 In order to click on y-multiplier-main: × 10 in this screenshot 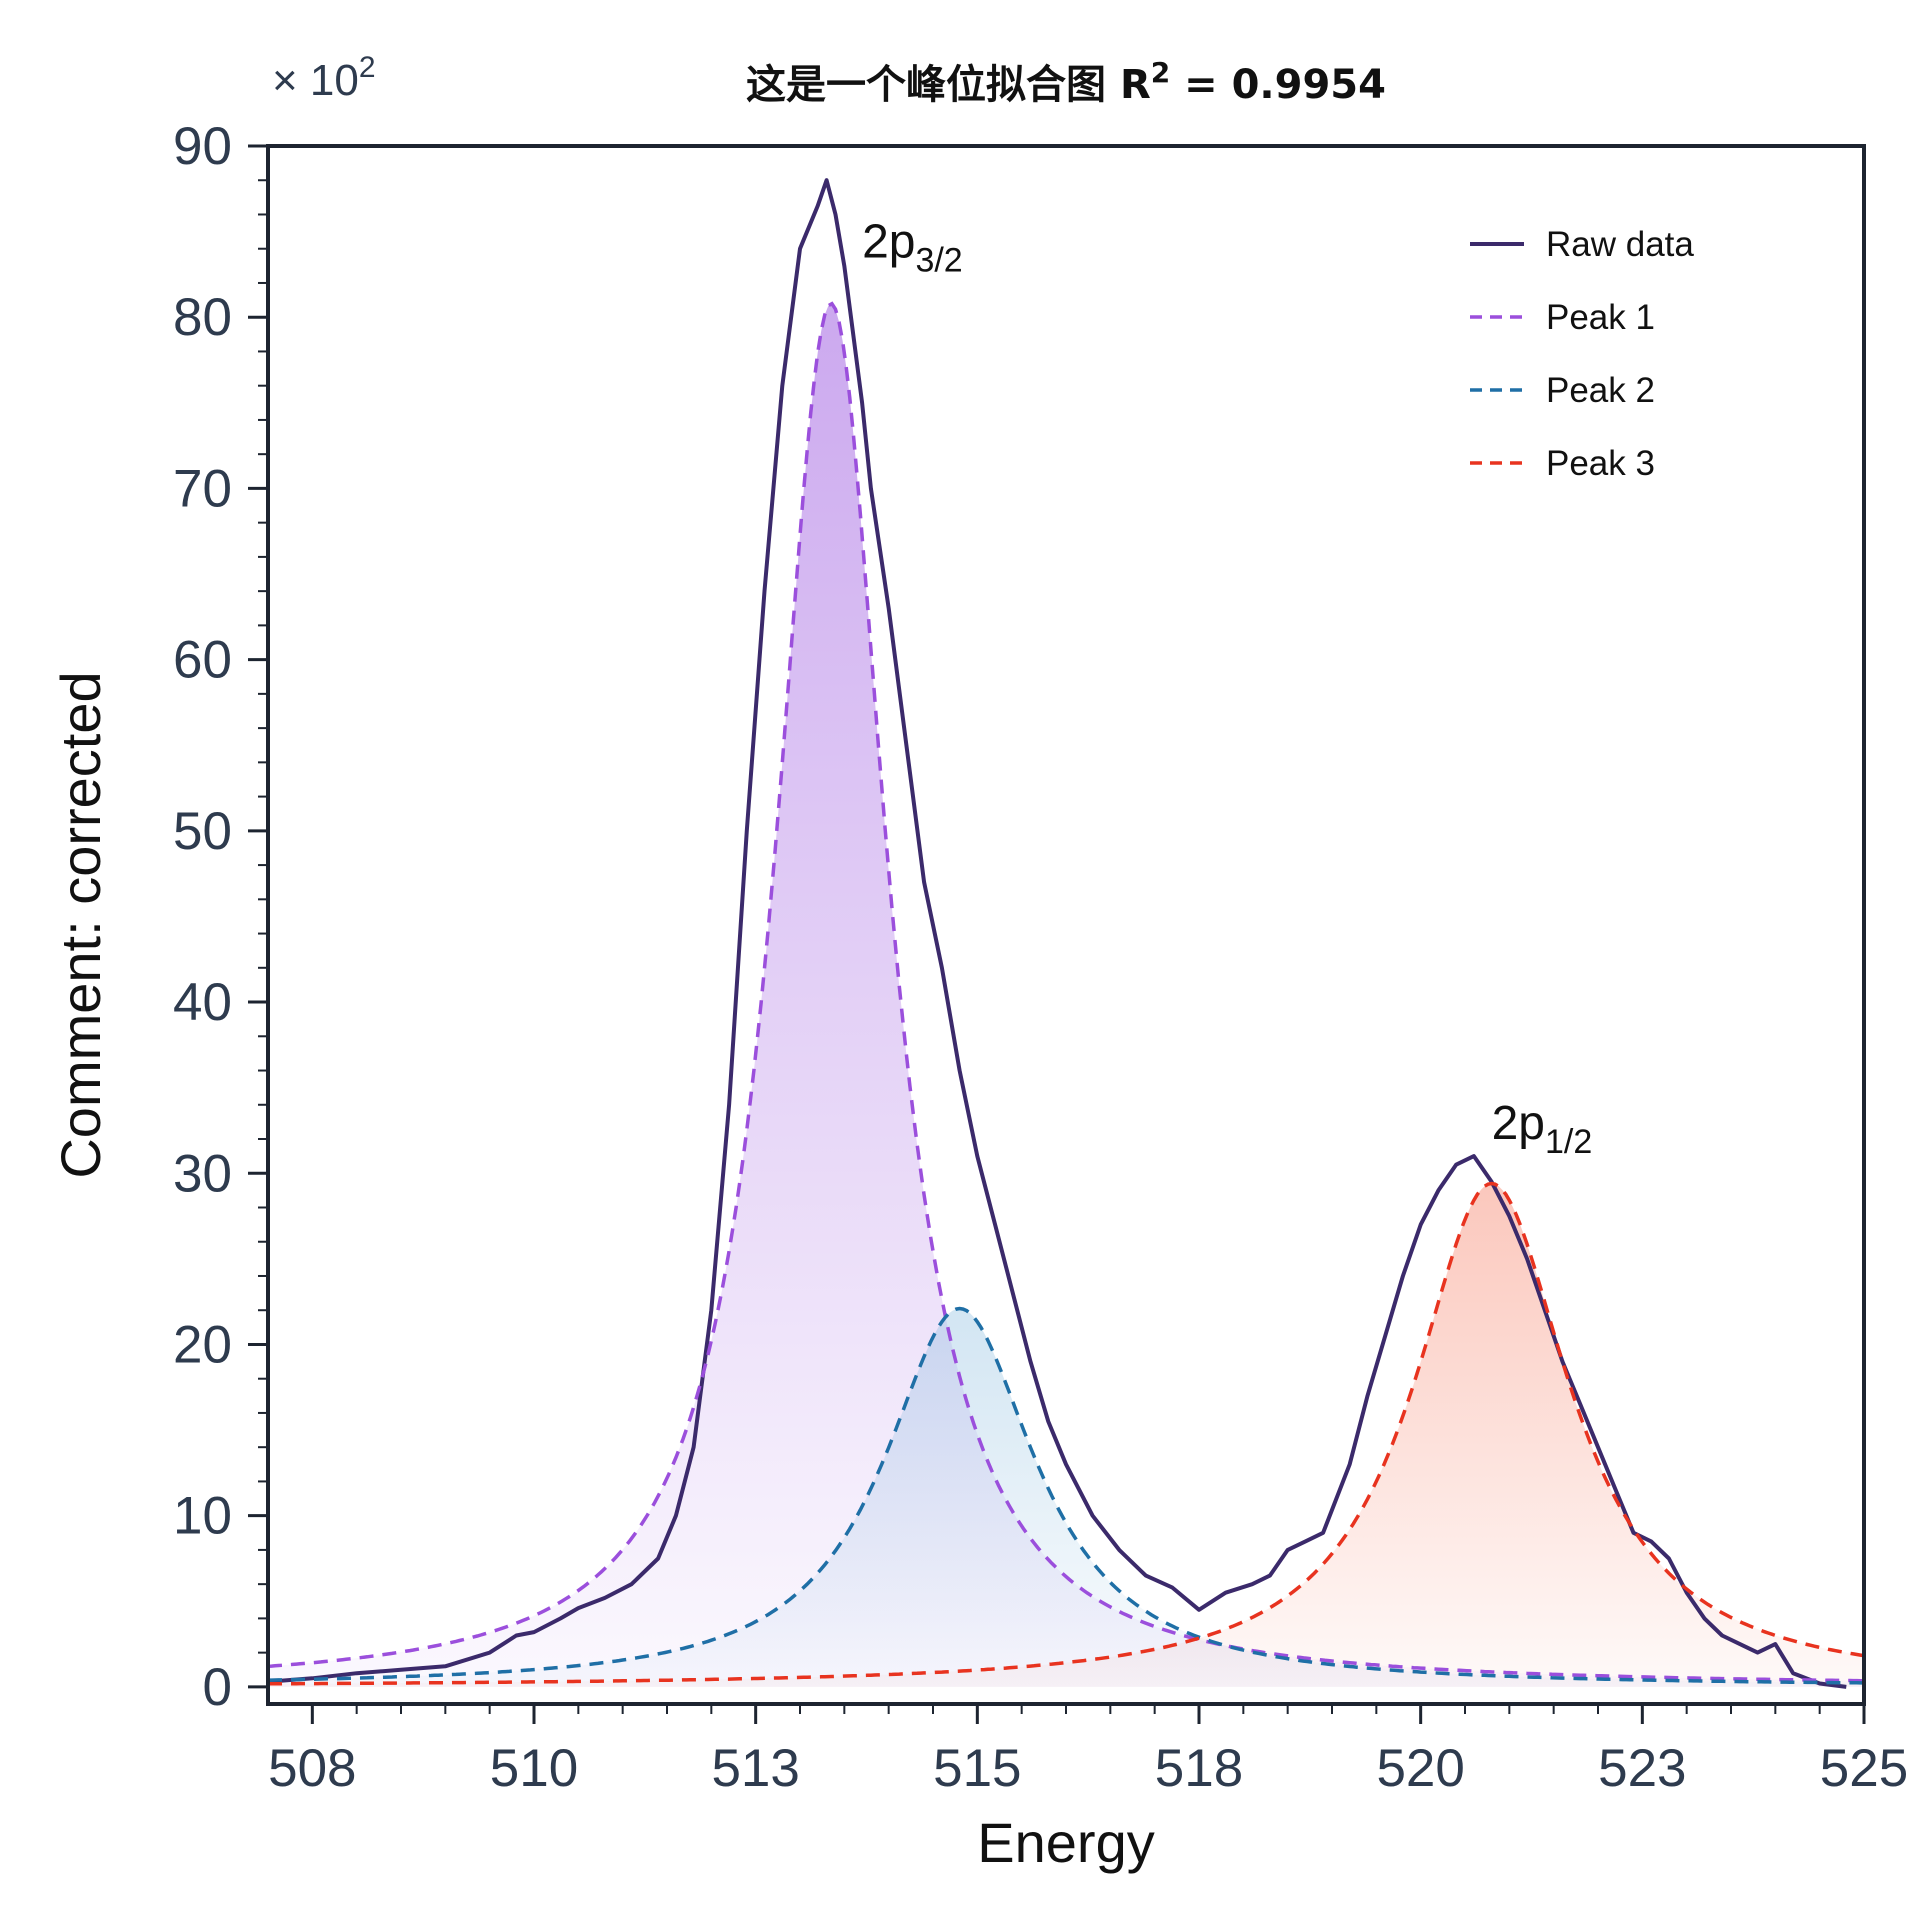, I will do `click(315, 80)`.